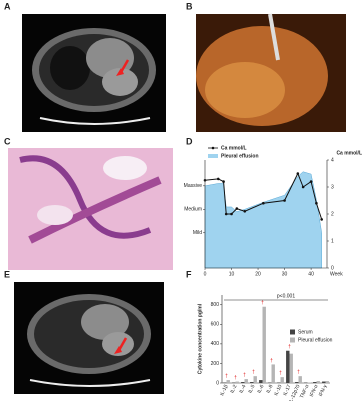 The height and width of the screenshot is (401, 364). Describe the element at coordinates (287, 390) in the screenshot. I see `x-tick-label: IL-17` at that location.